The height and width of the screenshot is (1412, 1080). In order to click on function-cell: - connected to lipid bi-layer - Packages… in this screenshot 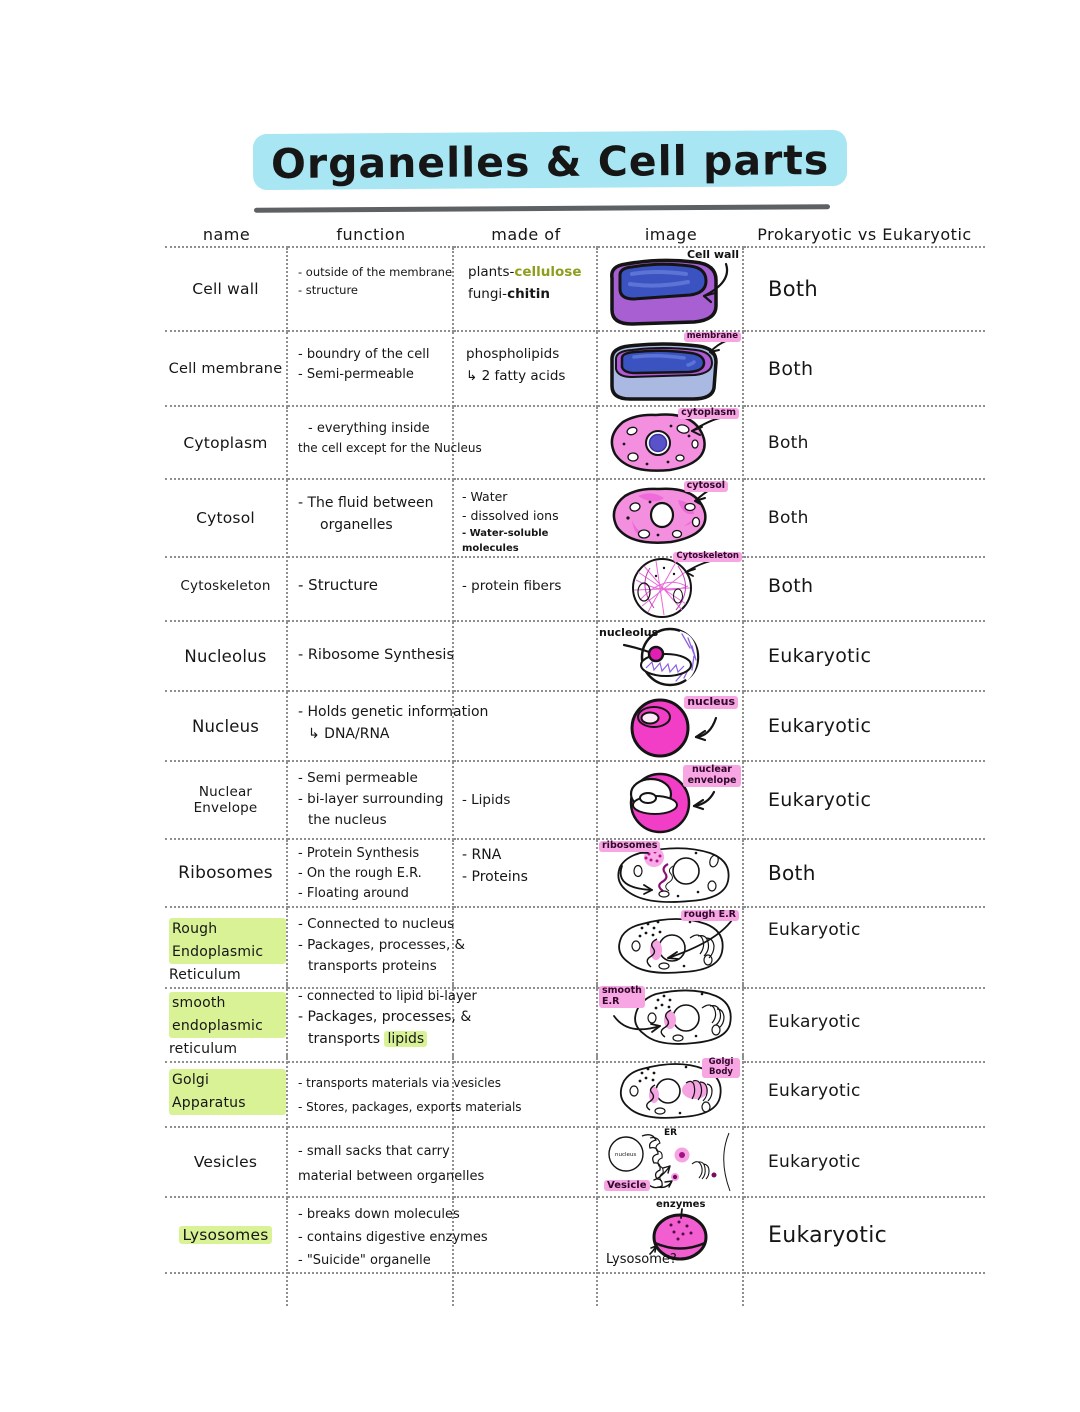, I will do `click(382, 1023)`.